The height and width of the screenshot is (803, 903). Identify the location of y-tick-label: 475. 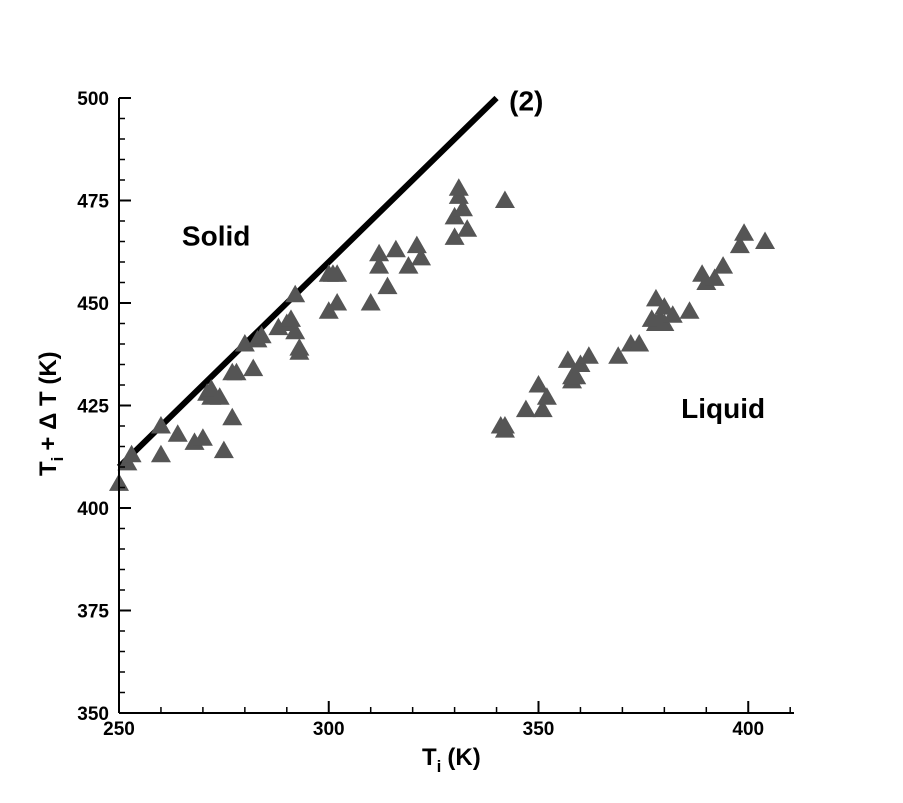
(93, 202).